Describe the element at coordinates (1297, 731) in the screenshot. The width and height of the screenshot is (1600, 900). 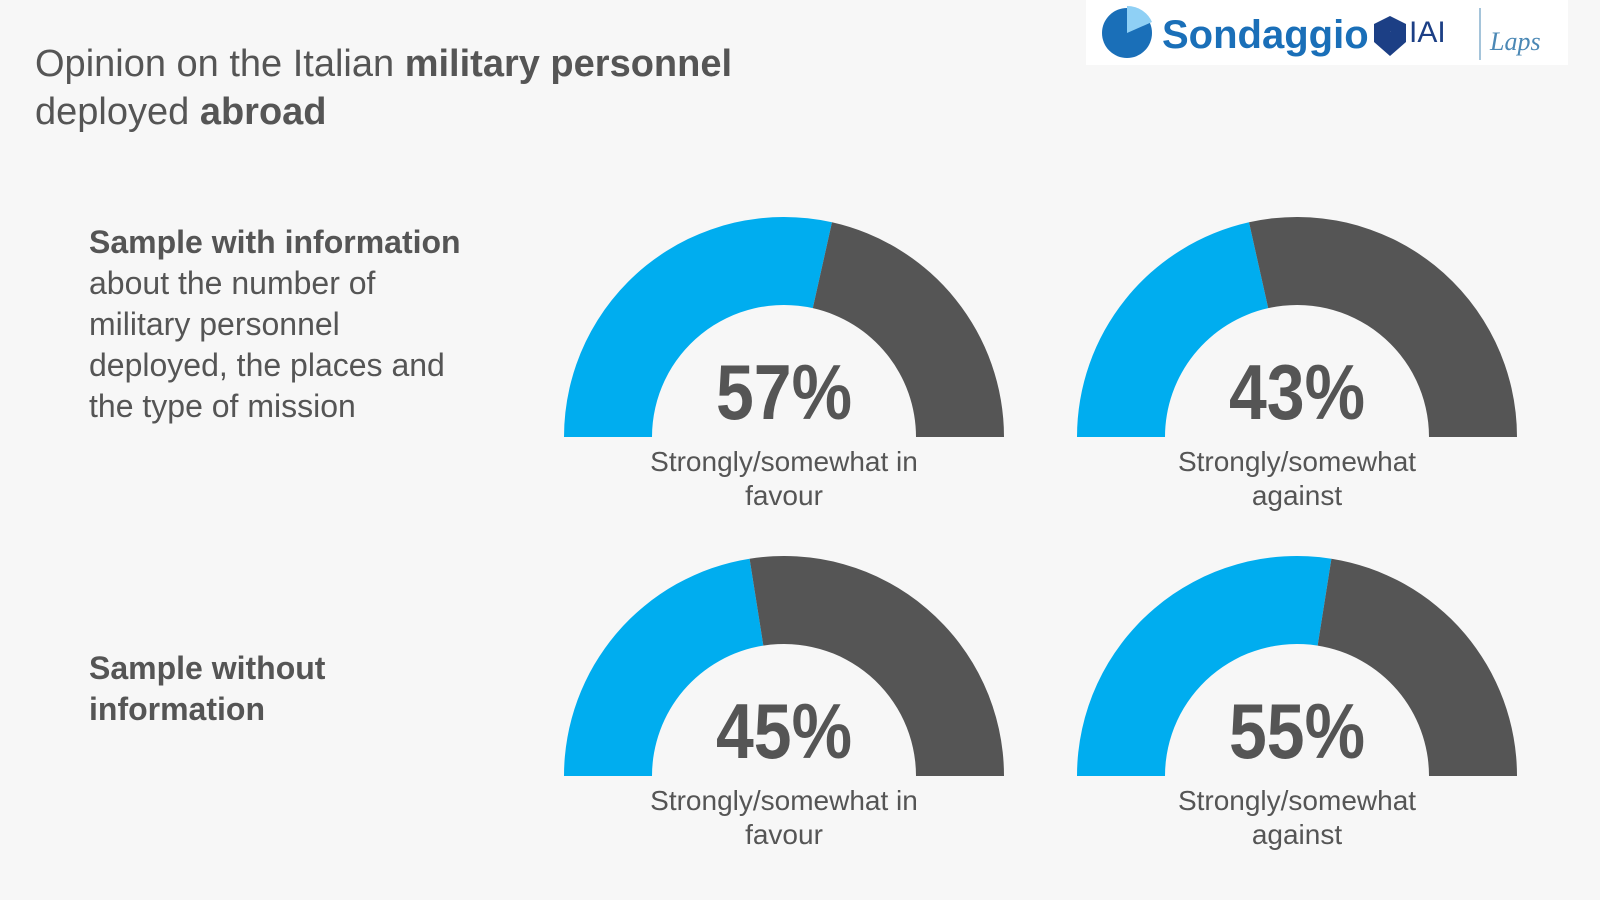
I see `value-label: 55%` at that location.